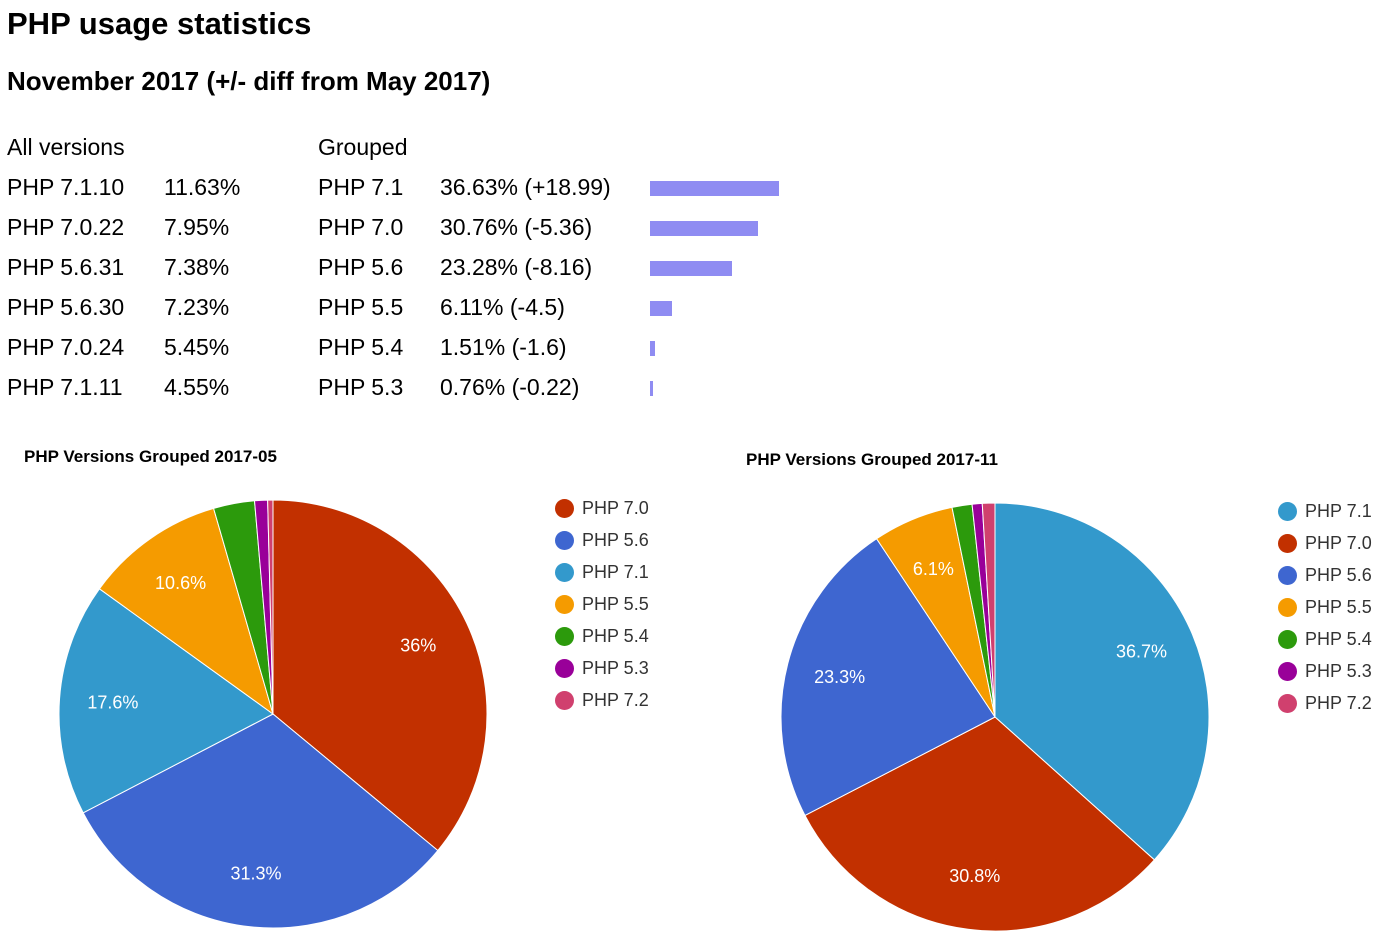  Describe the element at coordinates (66, 307) in the screenshot. I see `all-versions-version: PHP 5.6.30` at that location.